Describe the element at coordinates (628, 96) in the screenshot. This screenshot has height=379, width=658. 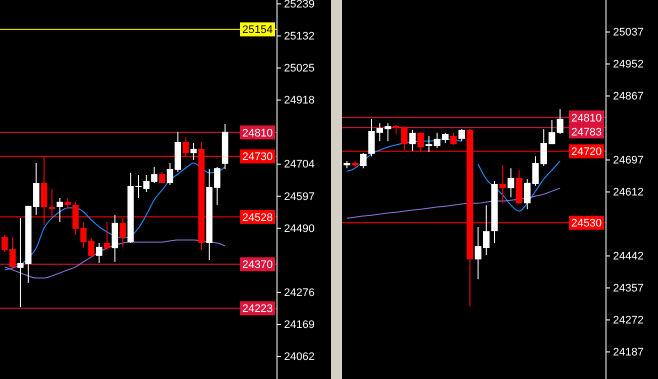
I see `y-tick-label: 24867` at that location.